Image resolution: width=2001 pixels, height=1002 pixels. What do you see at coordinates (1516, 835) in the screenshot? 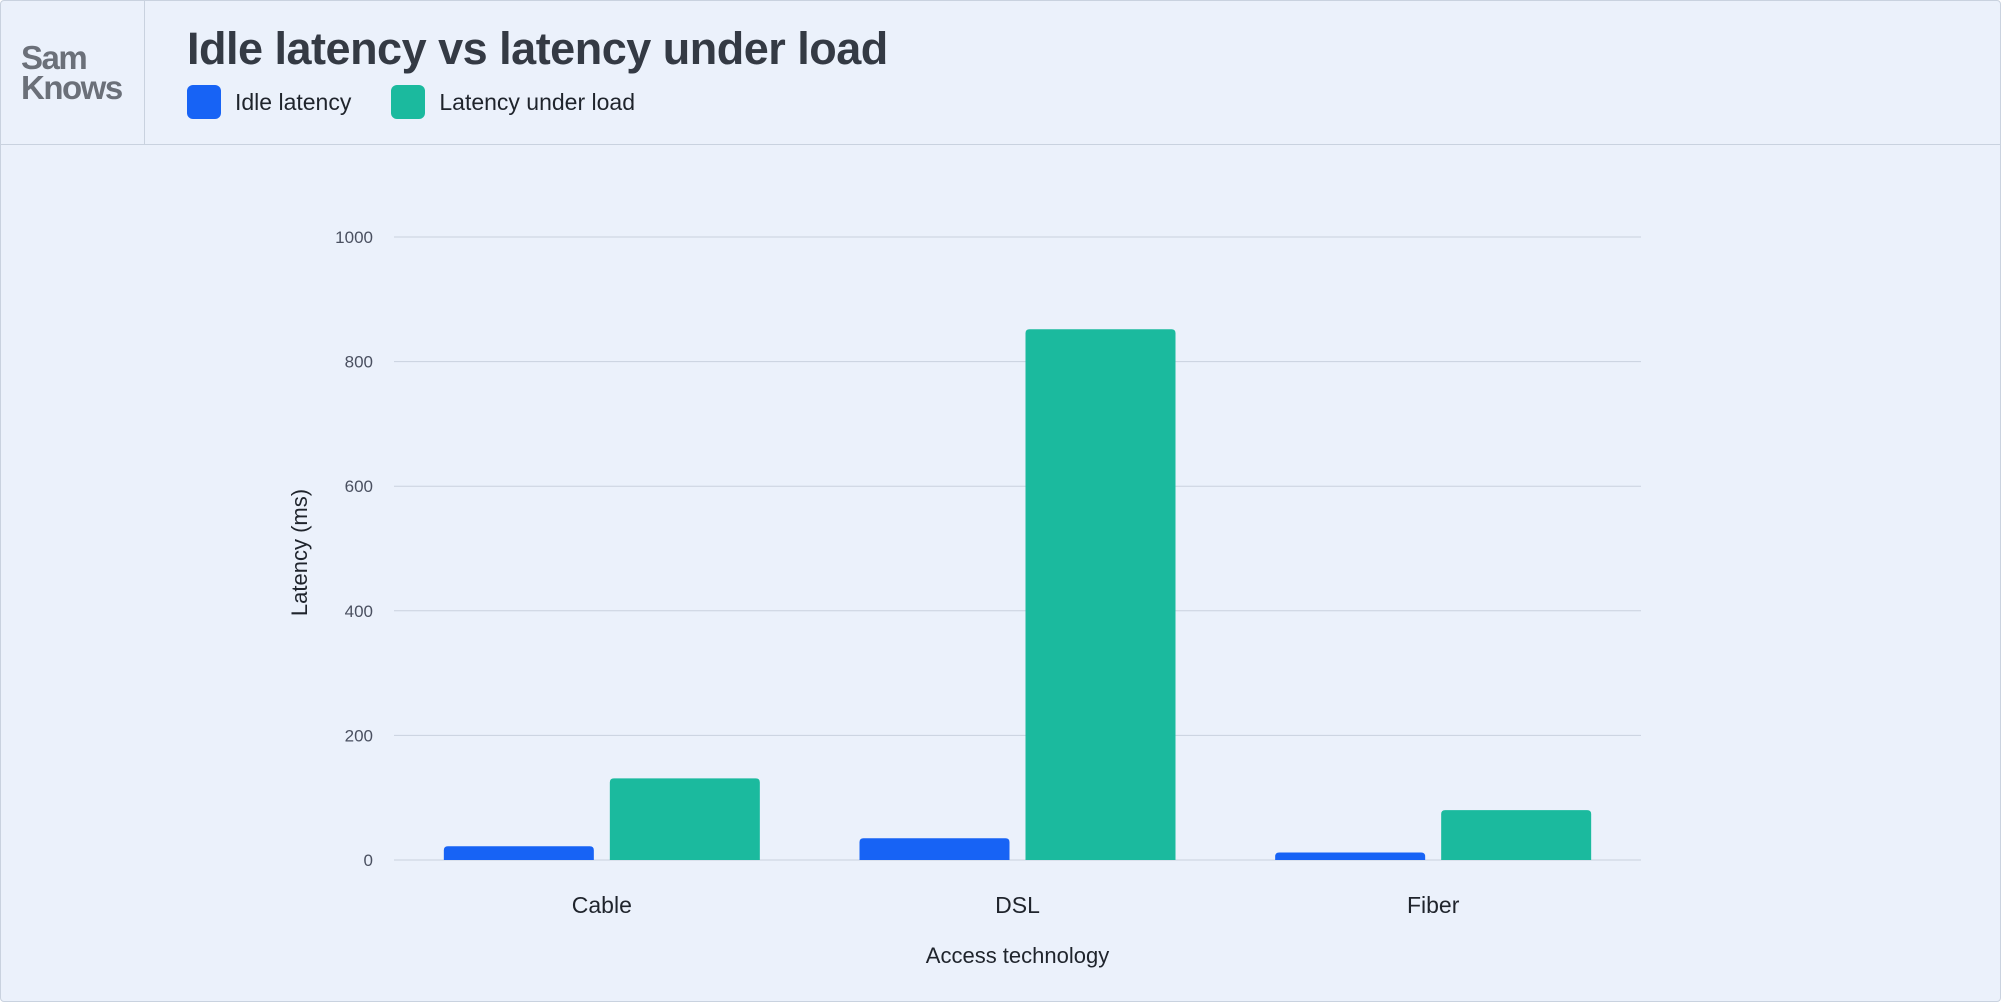
I see `bar-load-fiber` at bounding box center [1516, 835].